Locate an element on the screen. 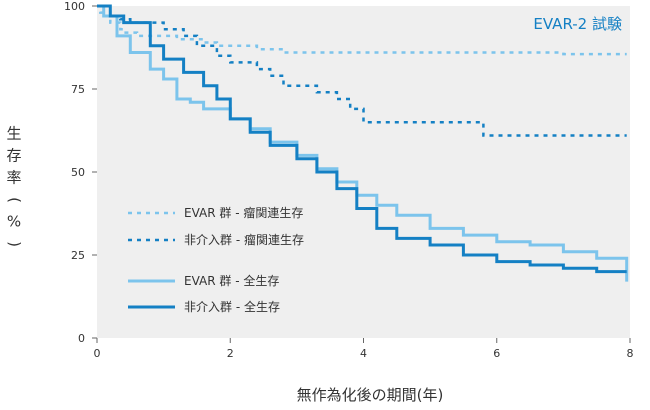 This screenshot has width=650, height=410. x-tick-label: 6 is located at coordinates (496, 353).